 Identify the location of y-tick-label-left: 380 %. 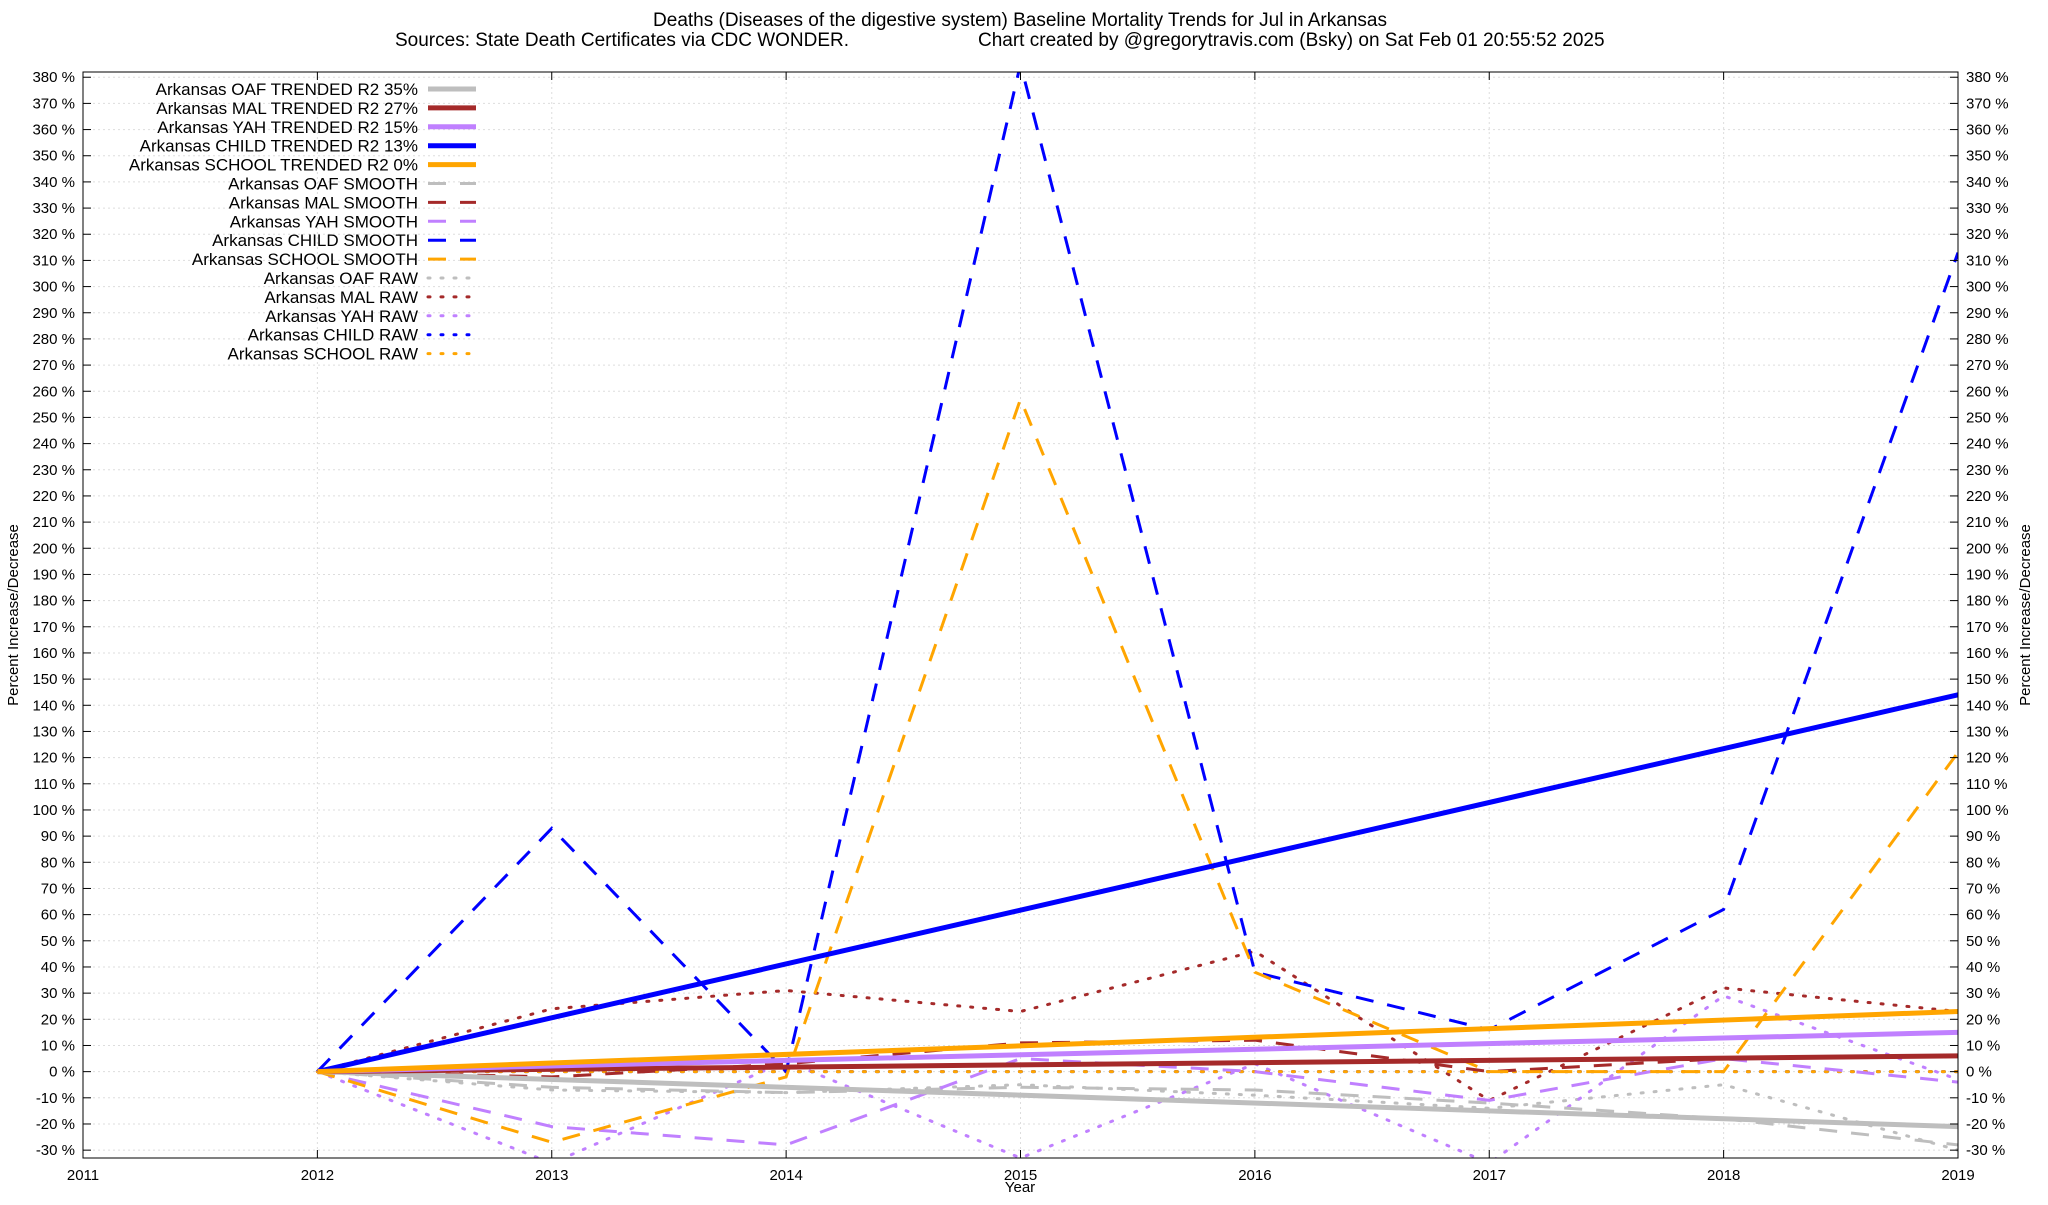
(53, 77).